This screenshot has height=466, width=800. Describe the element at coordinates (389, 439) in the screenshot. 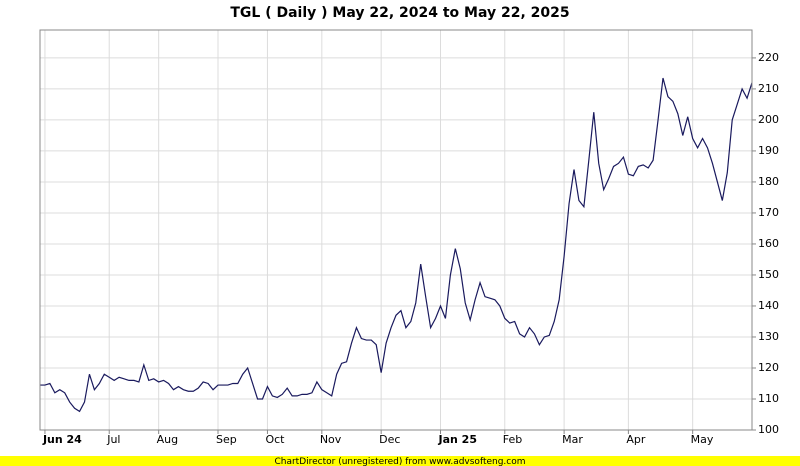

I see `x-tick-label: Dec` at that location.